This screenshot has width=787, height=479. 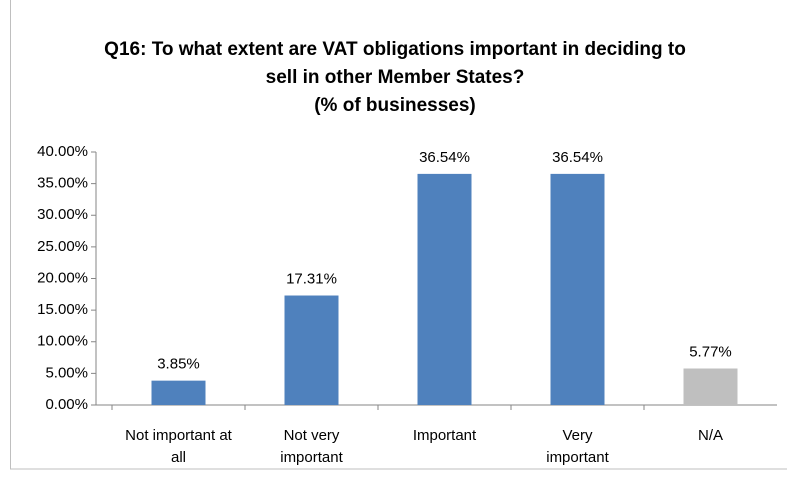 I want to click on x-tick-label: N/A, so click(x=710, y=435).